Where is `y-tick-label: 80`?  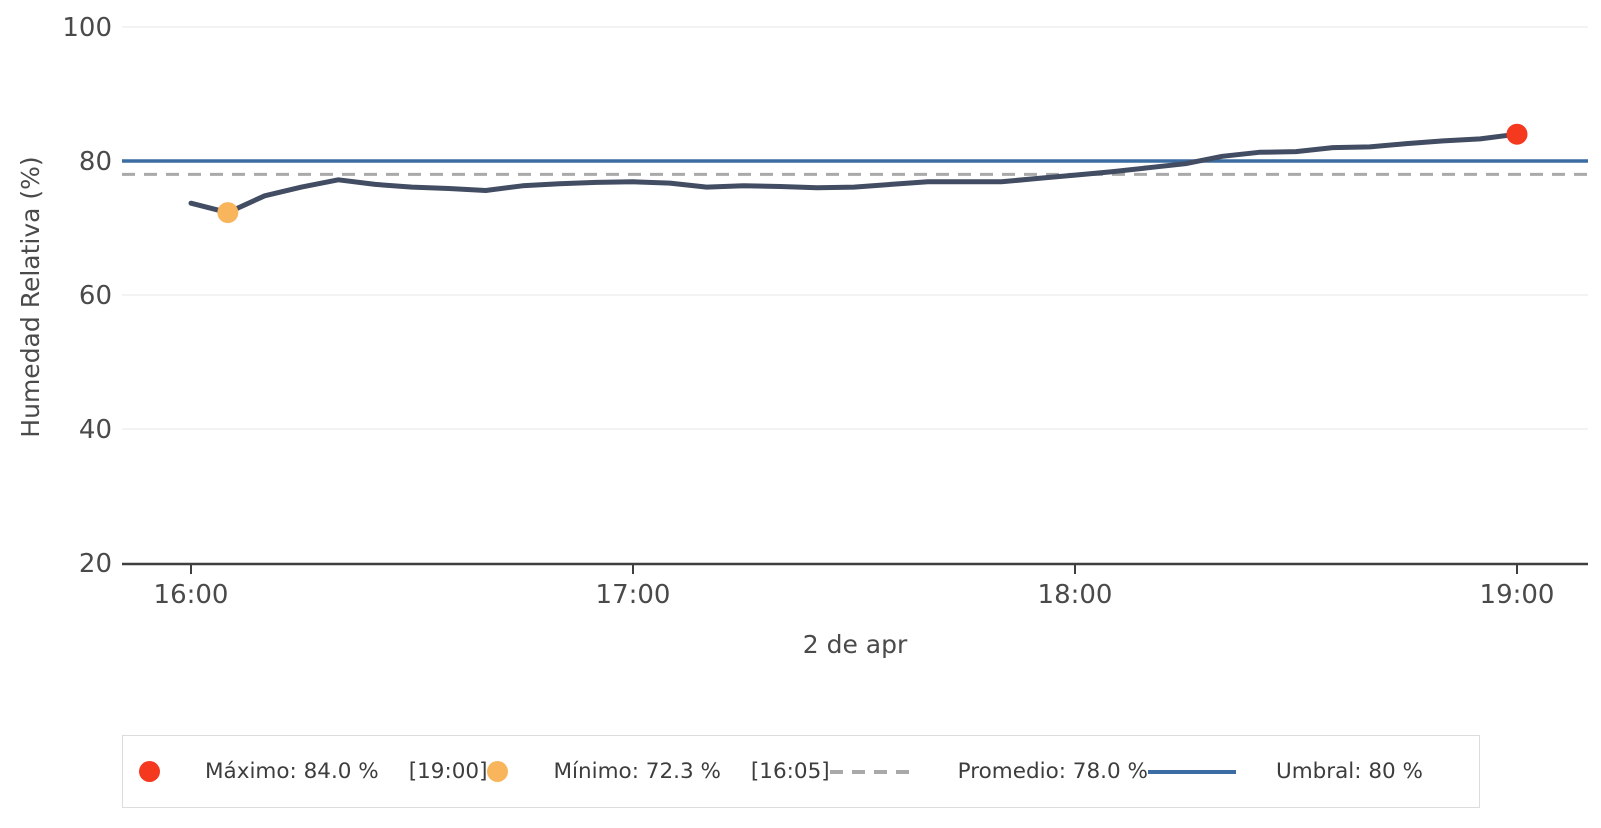
y-tick-label: 80 is located at coordinates (95, 162).